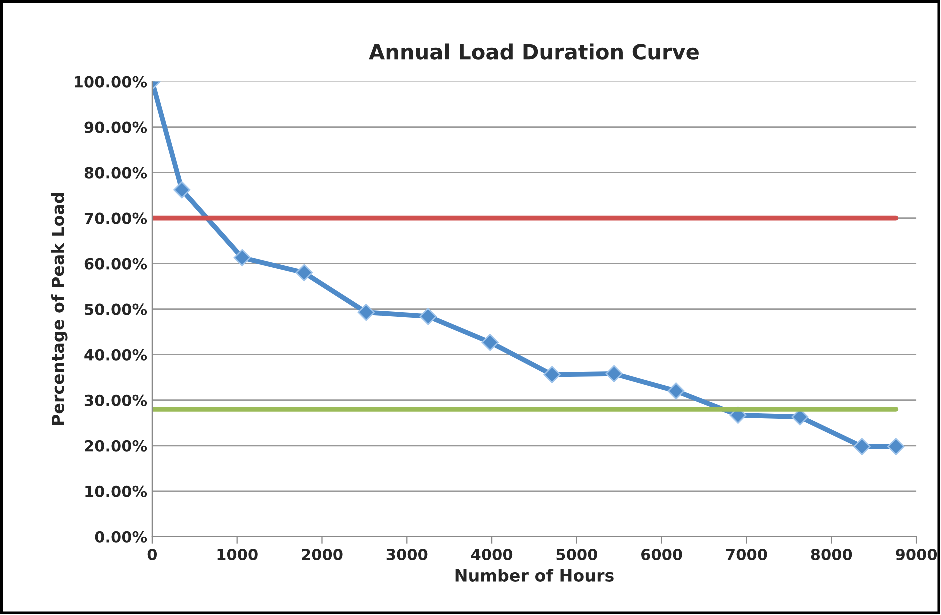 The width and height of the screenshot is (941, 615). Describe the element at coordinates (238, 554) in the screenshot. I see `x-tick-label: 1000` at that location.